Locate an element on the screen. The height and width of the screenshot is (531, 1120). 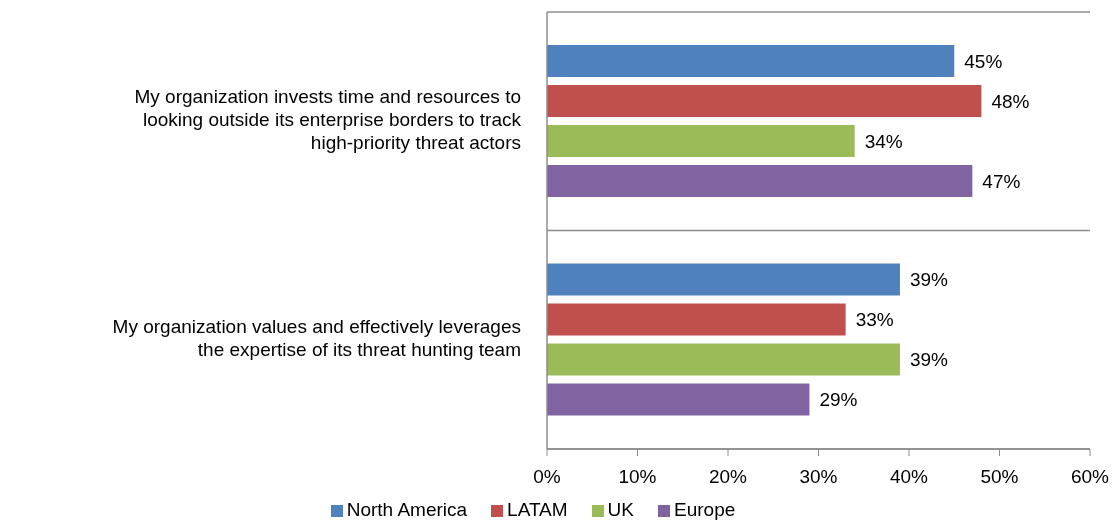
x-tick-label: 30% is located at coordinates (818, 477).